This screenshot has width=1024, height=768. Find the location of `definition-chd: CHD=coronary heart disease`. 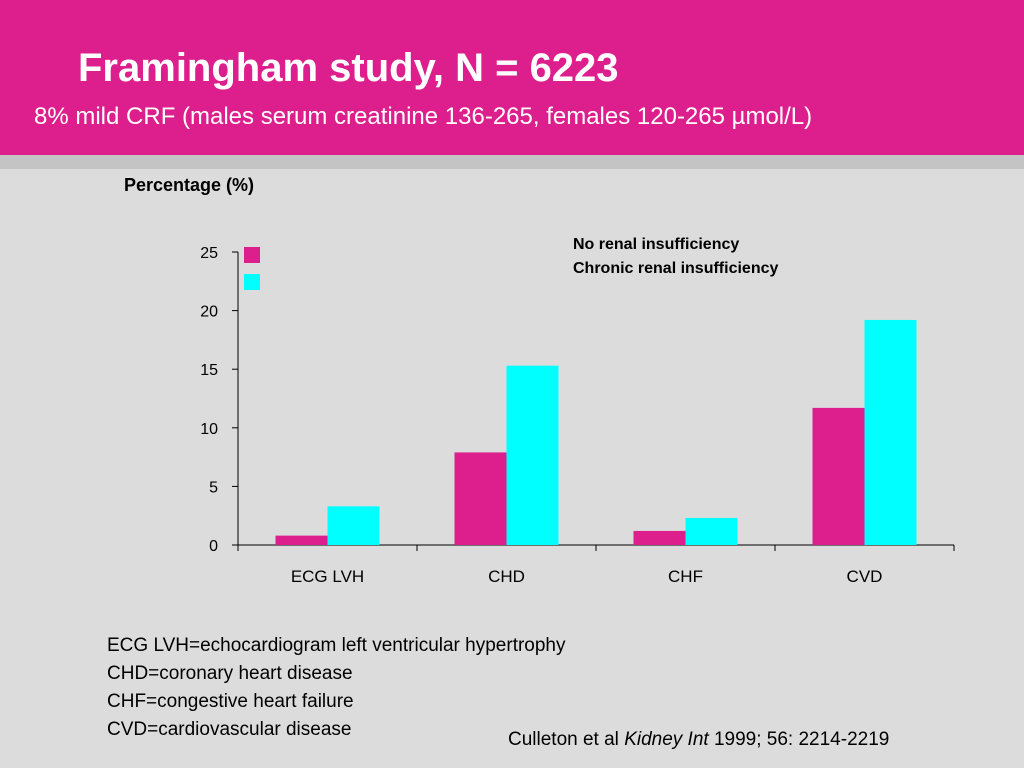

definition-chd: CHD=coronary heart disease is located at coordinates (230, 673).